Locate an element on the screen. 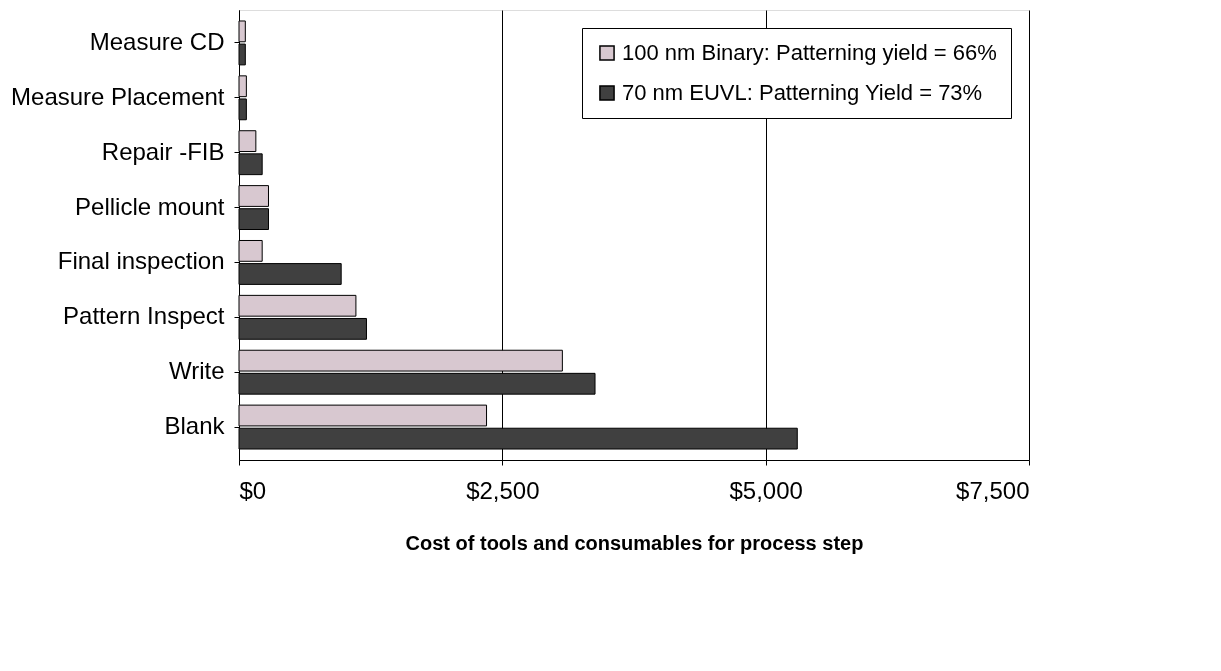 The image size is (1221, 671). y-tick-label: Pattern Inspect is located at coordinates (144, 316).